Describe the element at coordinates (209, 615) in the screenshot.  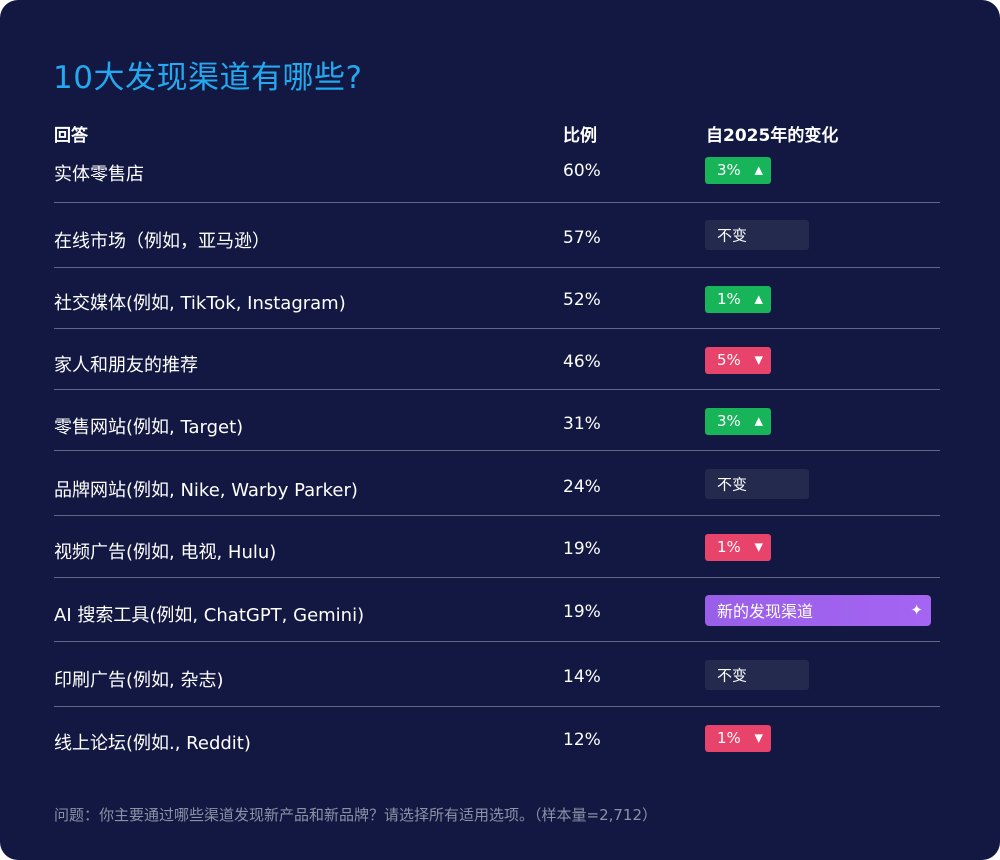
I see `row-label: AI 搜索工具(例如, ChatGPT, Gemini)` at that location.